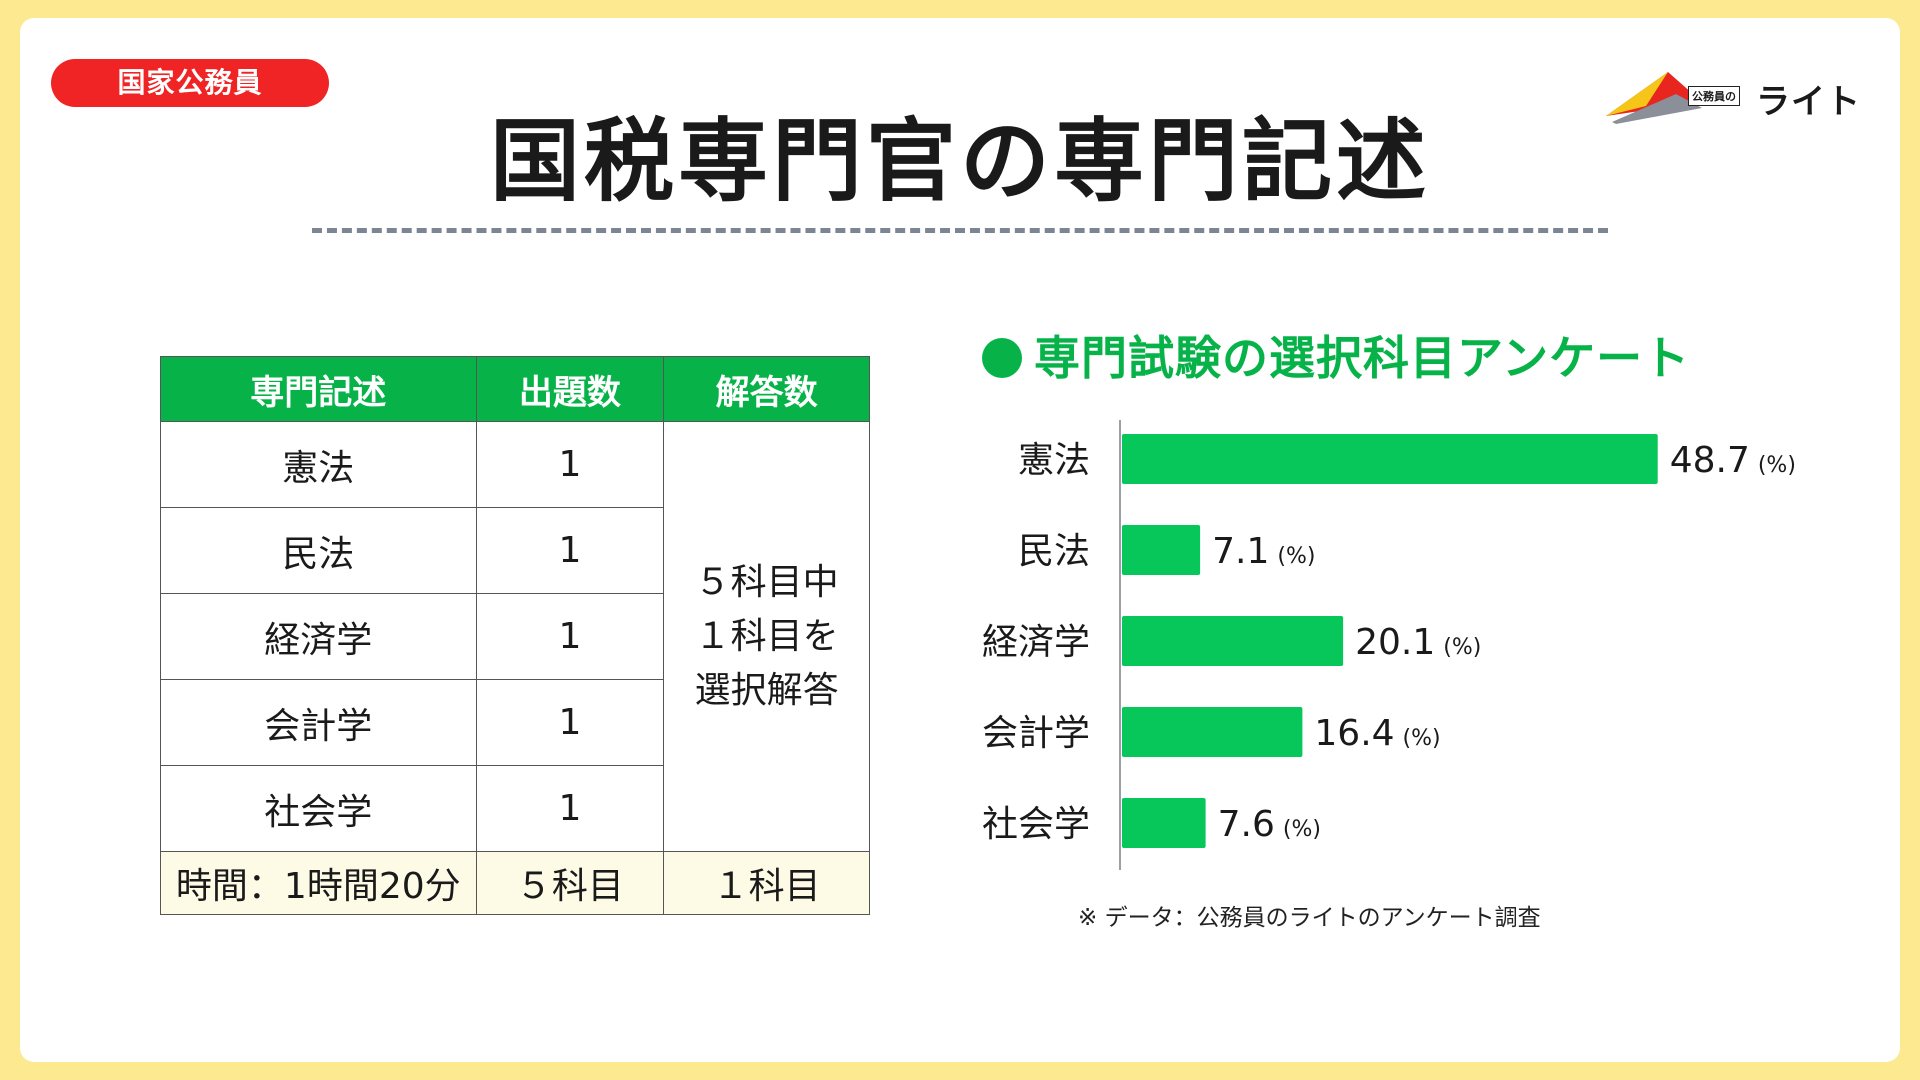 The width and height of the screenshot is (1920, 1080). Describe the element at coordinates (1269, 824) in the screenshot. I see `value-label: 7.6 (%)` at that location.